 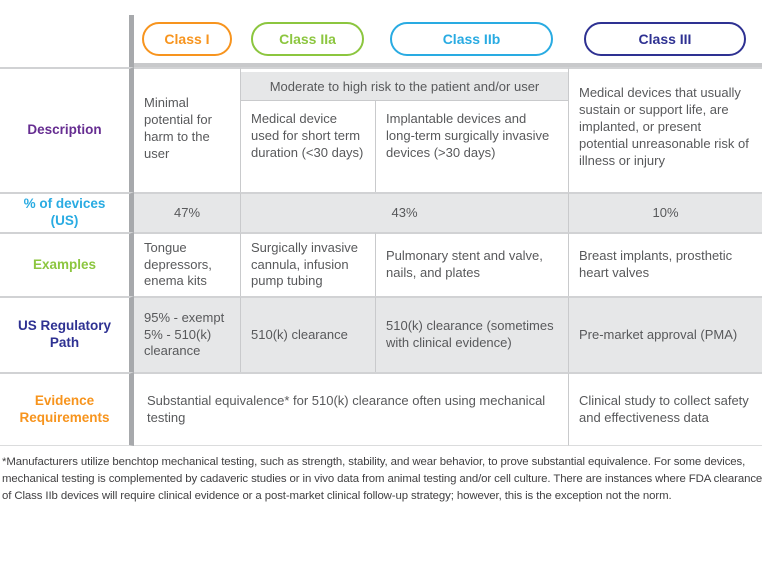 I want to click on class-iia-pill: Class IIa, so click(x=307, y=39).